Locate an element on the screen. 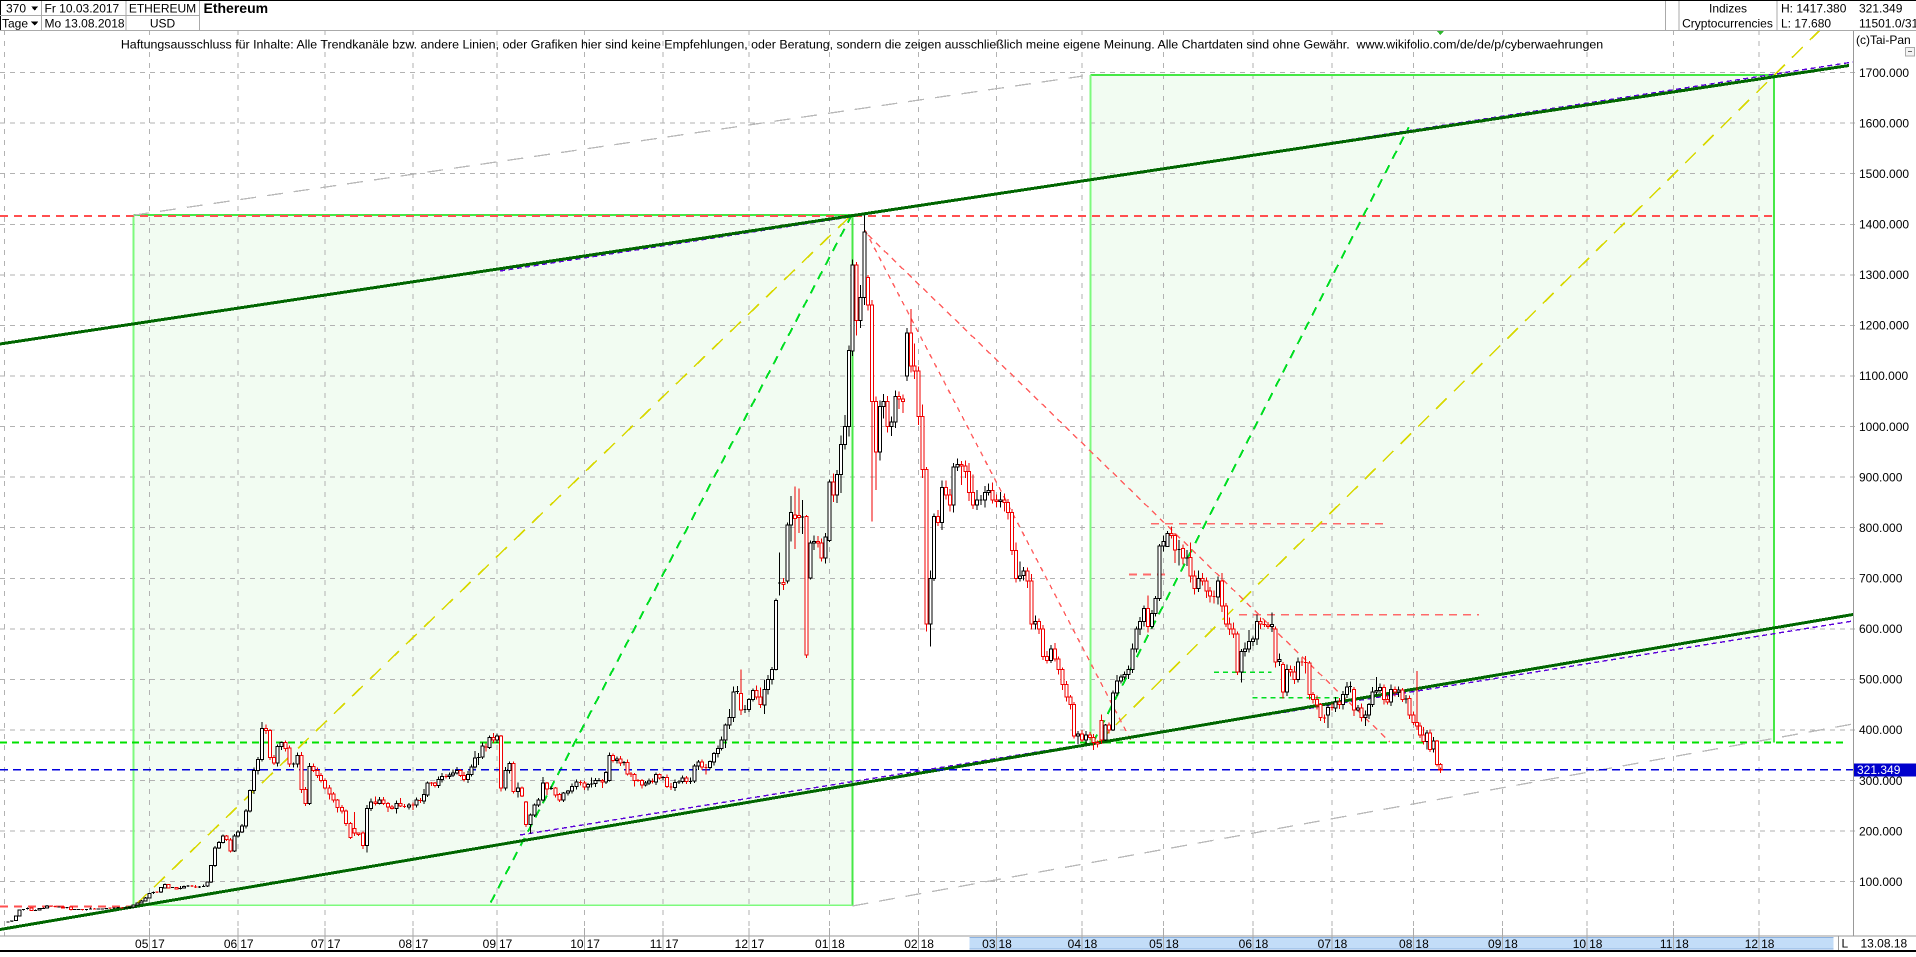  svg-text: (c)Tai-Pan is located at coordinates (1883, 40).